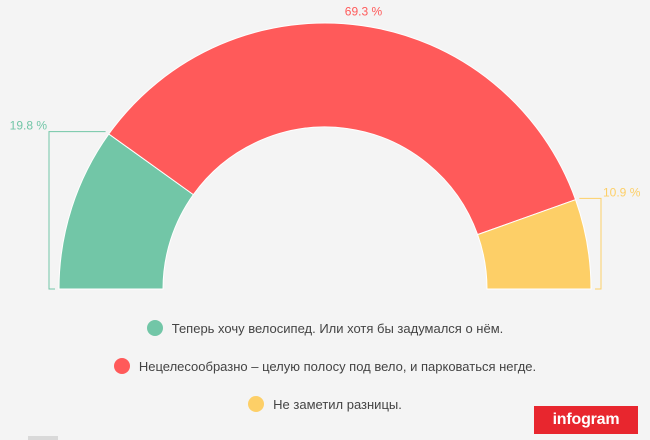  What do you see at coordinates (364, 12) in the screenshot?
I see `data-label-inexpedient: 69.3 %` at bounding box center [364, 12].